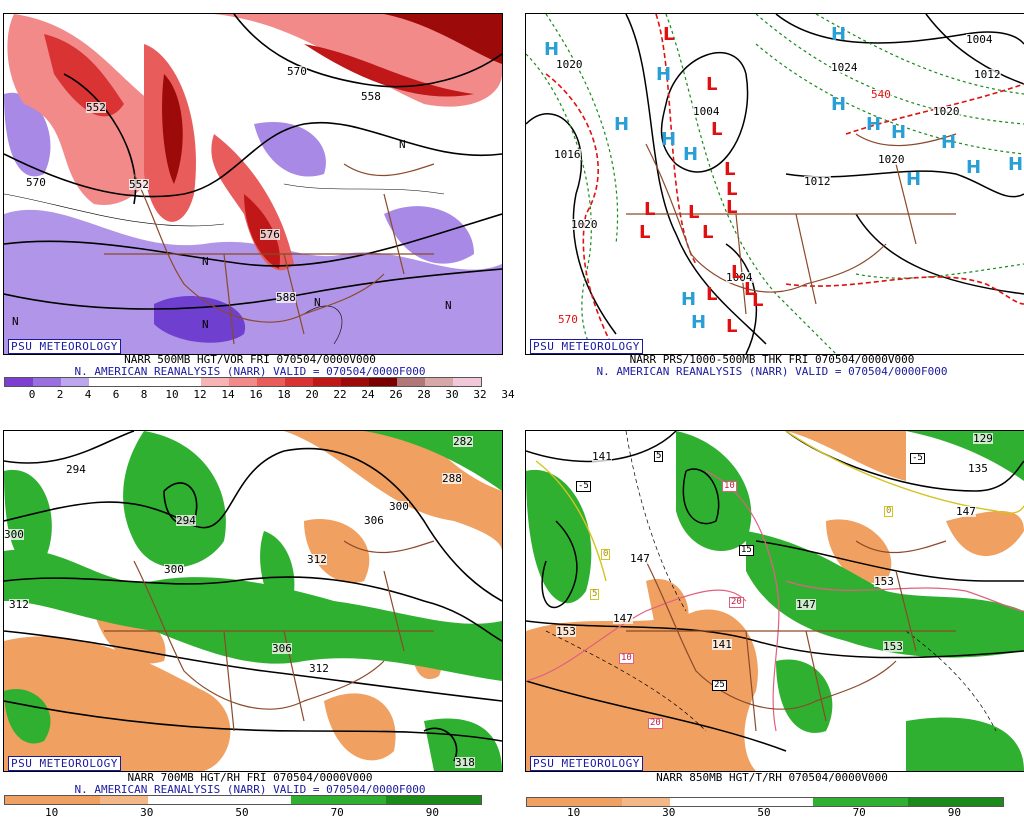 The height and width of the screenshot is (819, 1024). What do you see at coordinates (242, 812) in the screenshot?
I see `colorbar-ticks: 10 30 50 70 90` at bounding box center [242, 812].